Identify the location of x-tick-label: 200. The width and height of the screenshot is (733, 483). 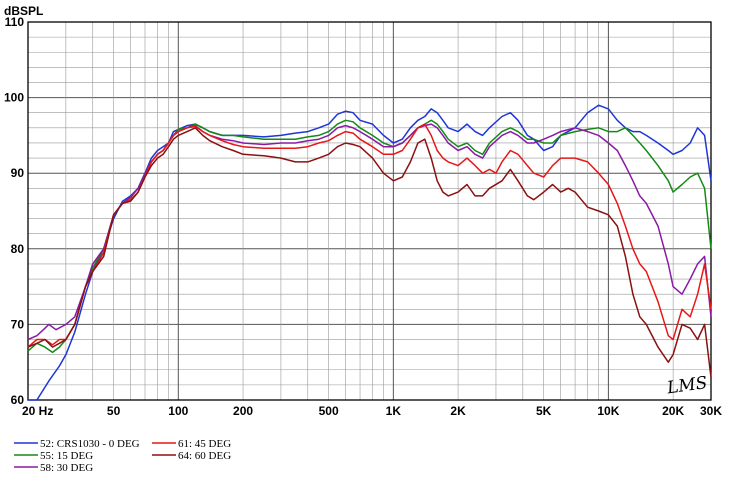
(243, 411).